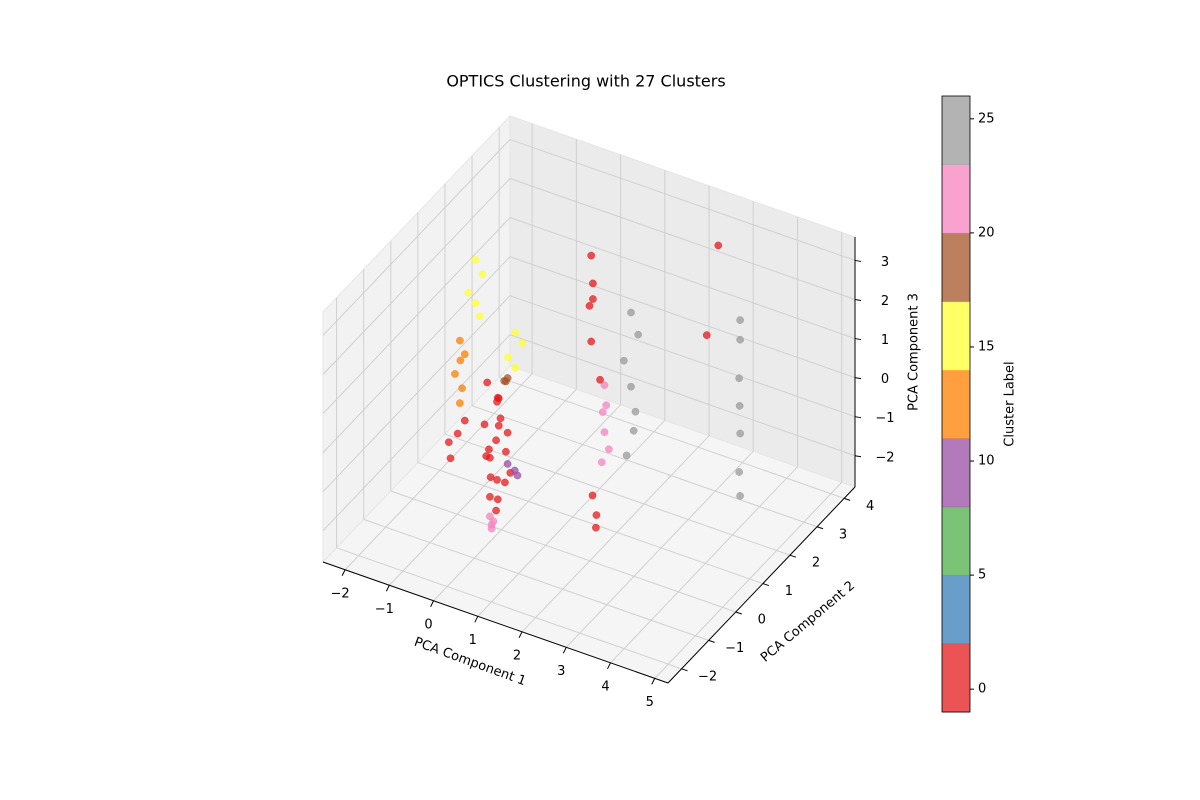  I want to click on z-tick-label: −1, so click(884, 418).